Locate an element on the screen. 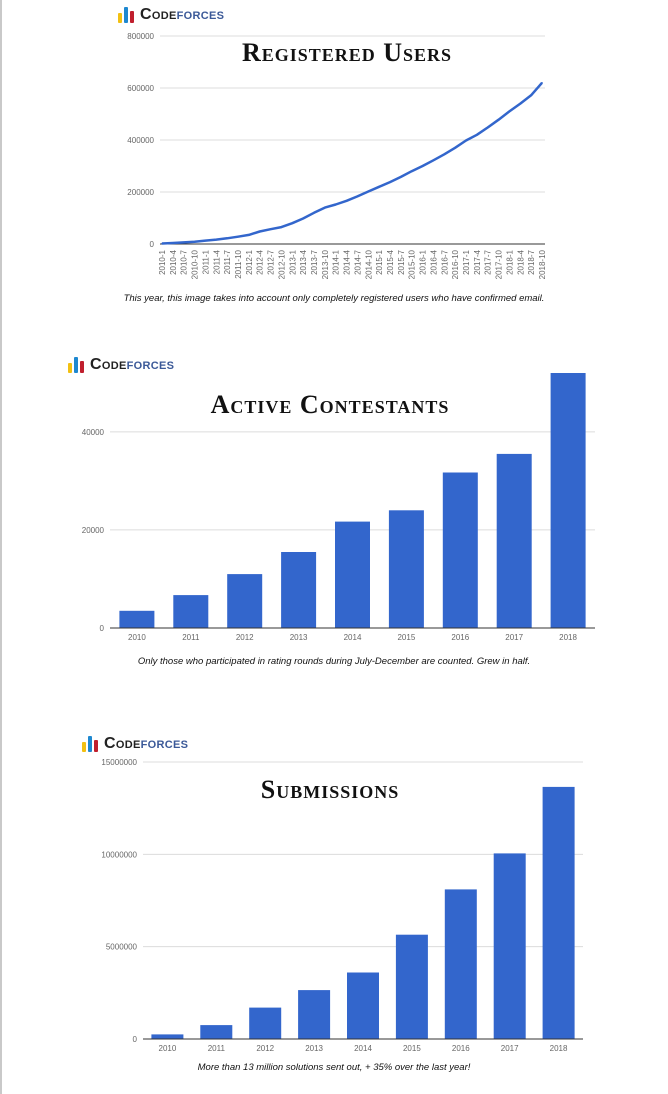 This screenshot has width=668, height=1094. x-tick-label: 2011-7 is located at coordinates (227, 261).